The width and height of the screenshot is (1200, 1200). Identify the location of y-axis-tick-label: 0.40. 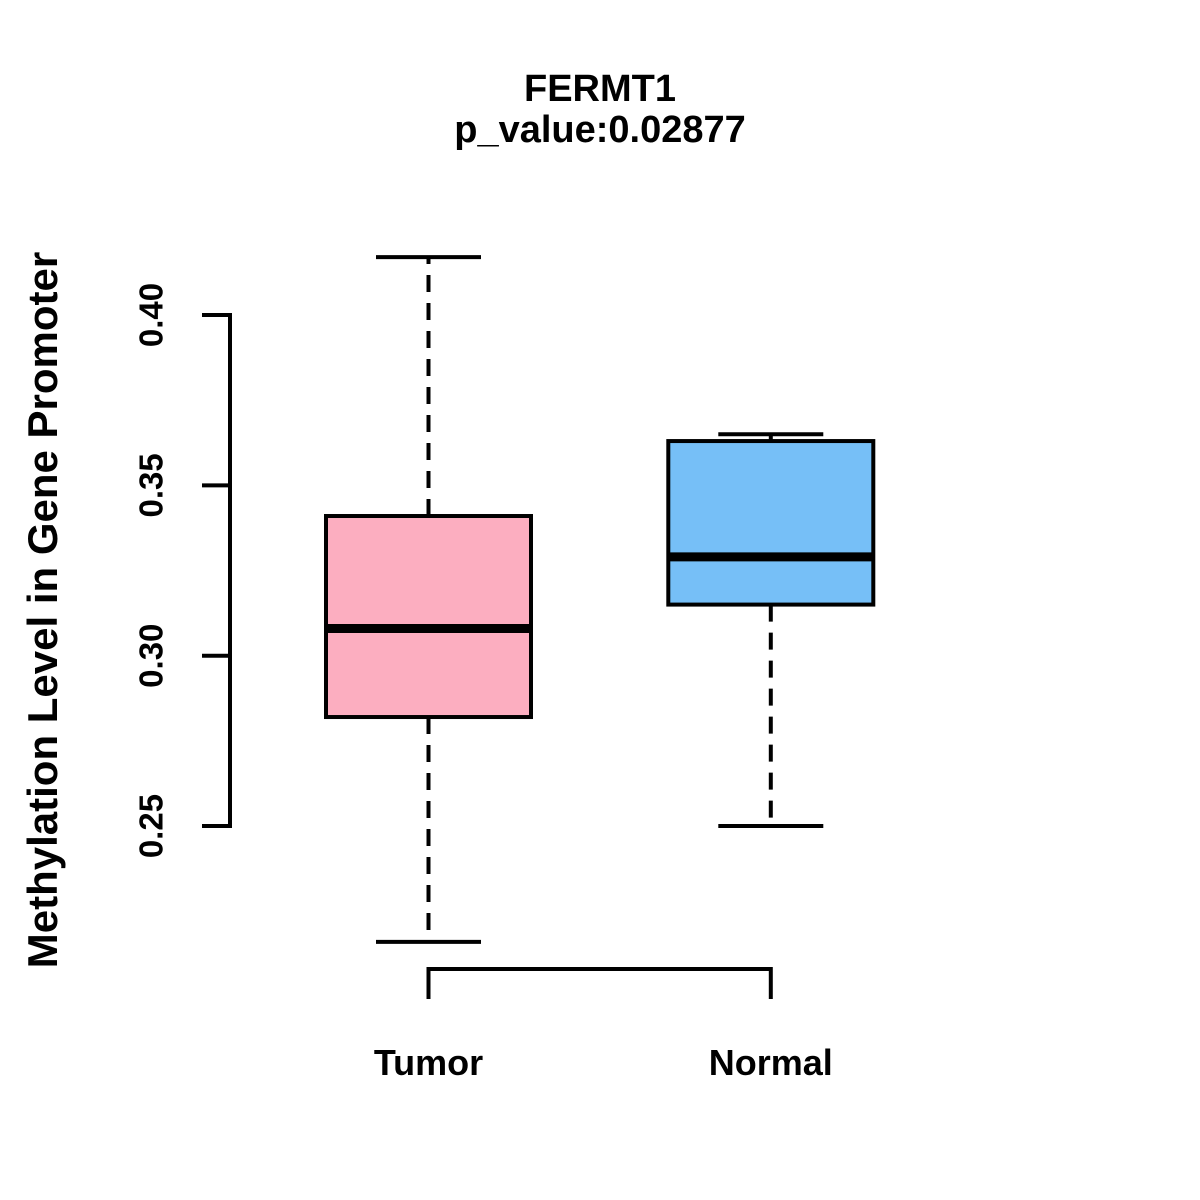
(151, 315).